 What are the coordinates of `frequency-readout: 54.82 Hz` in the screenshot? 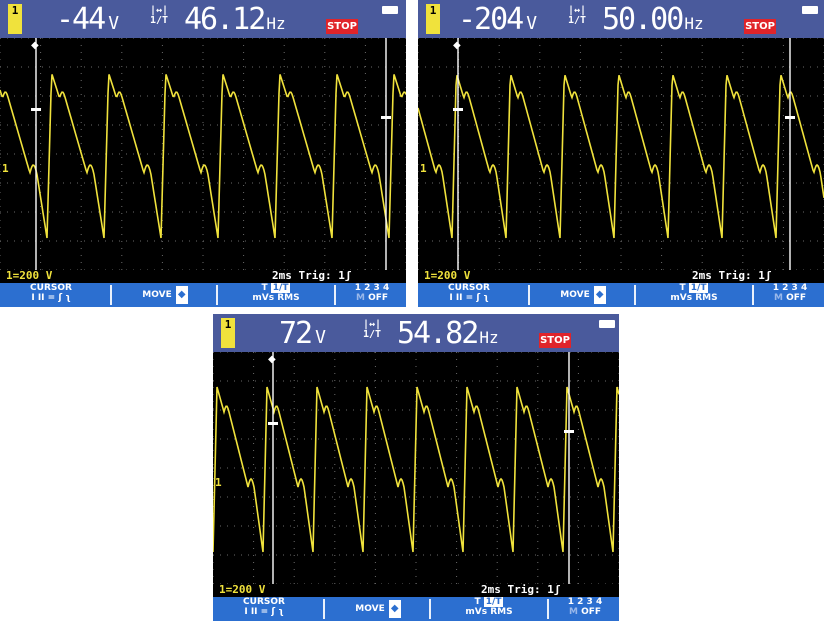 It's located at (448, 333).